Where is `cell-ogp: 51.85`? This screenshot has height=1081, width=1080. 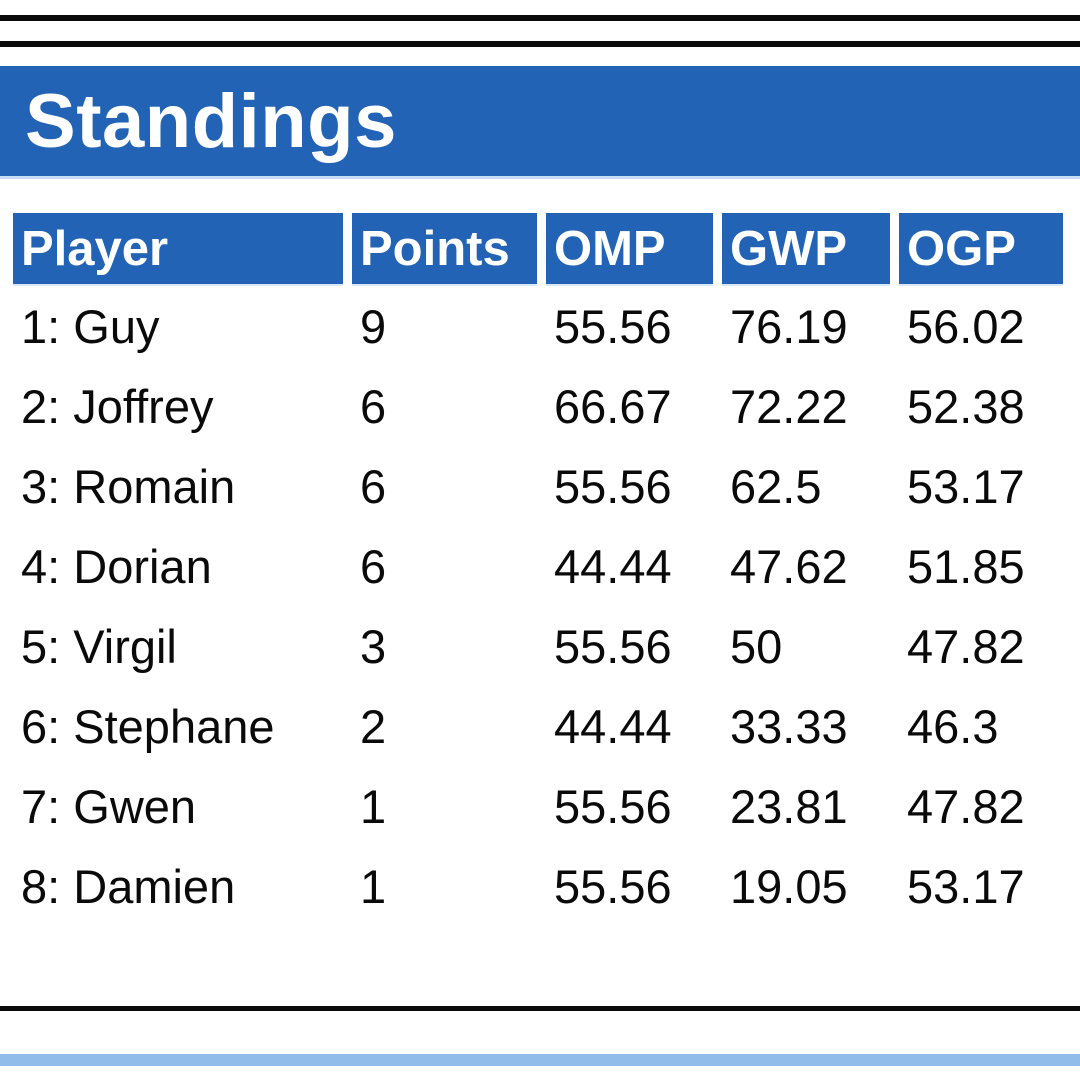
cell-ogp: 51.85 is located at coordinates (966, 566).